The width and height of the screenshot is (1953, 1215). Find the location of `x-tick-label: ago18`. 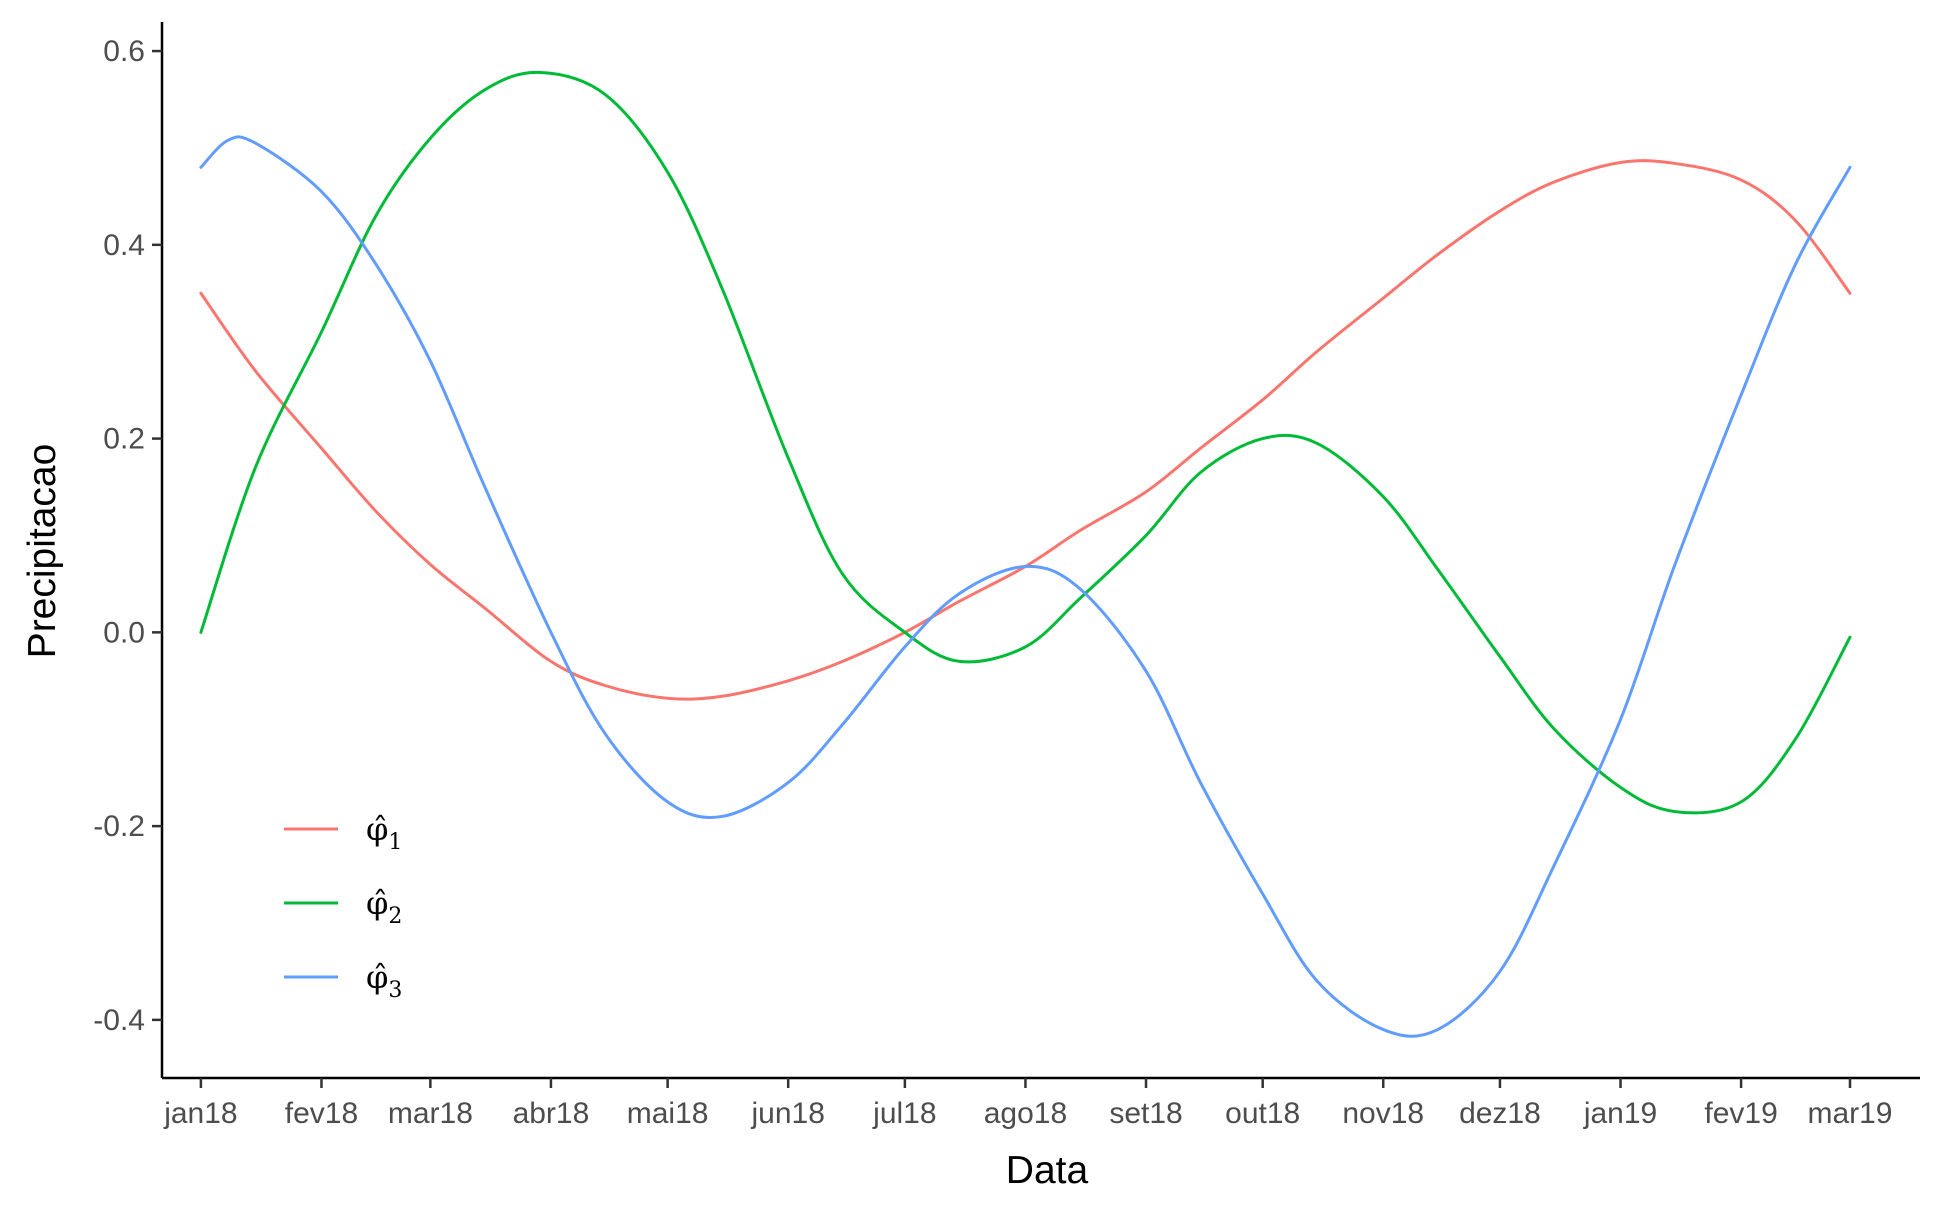

x-tick-label: ago18 is located at coordinates (1025, 1113).